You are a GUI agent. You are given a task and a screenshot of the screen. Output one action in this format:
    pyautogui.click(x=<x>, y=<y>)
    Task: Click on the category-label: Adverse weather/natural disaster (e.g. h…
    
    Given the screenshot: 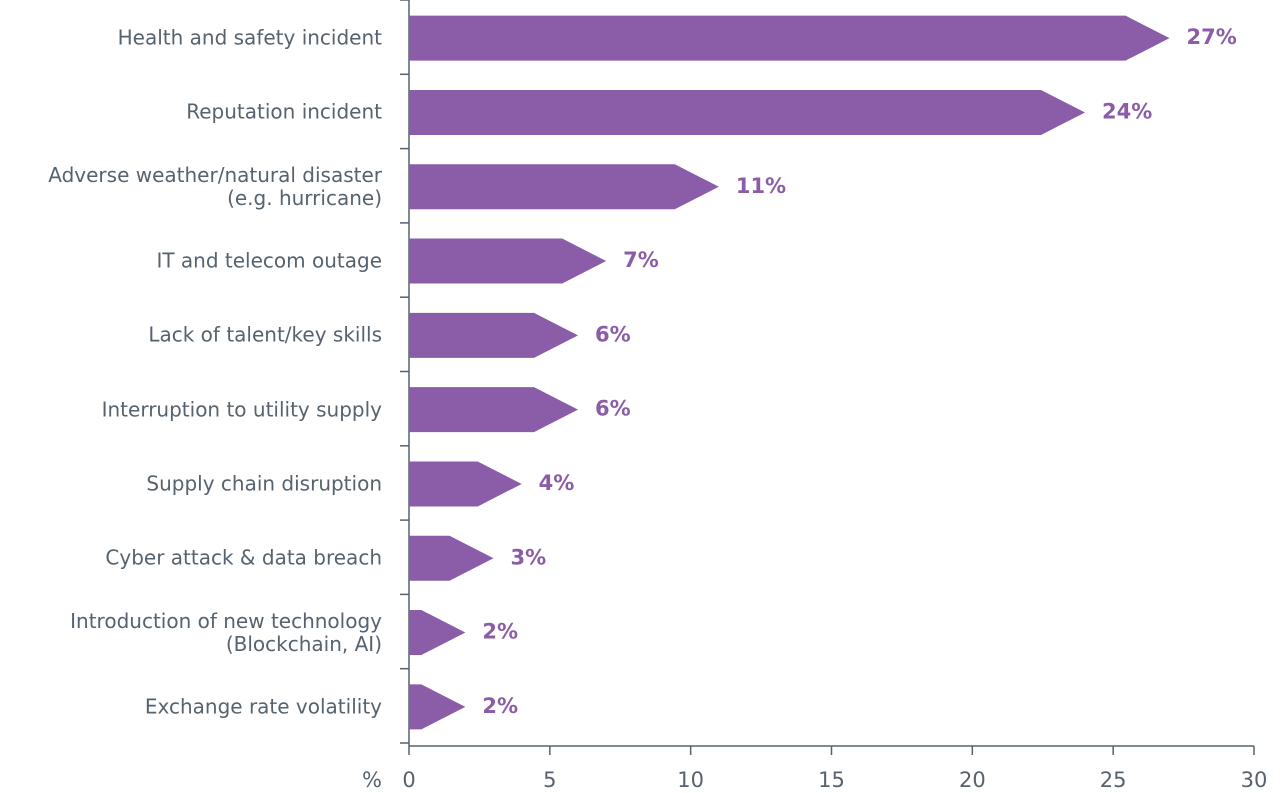 What is the action you would take?
    pyautogui.click(x=215, y=186)
    